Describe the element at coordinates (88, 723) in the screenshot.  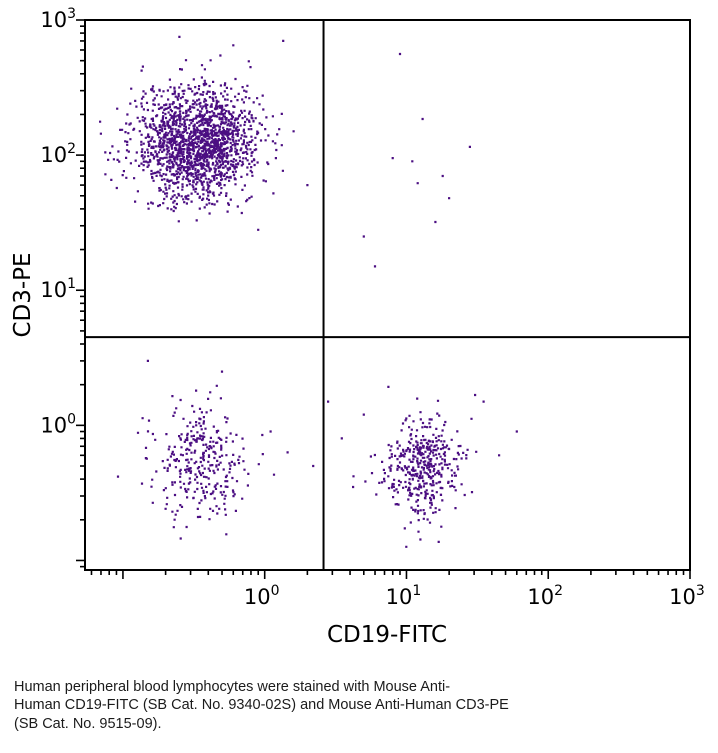
I see `caption-line: (SB Cat. No. 9515-09).` at that location.